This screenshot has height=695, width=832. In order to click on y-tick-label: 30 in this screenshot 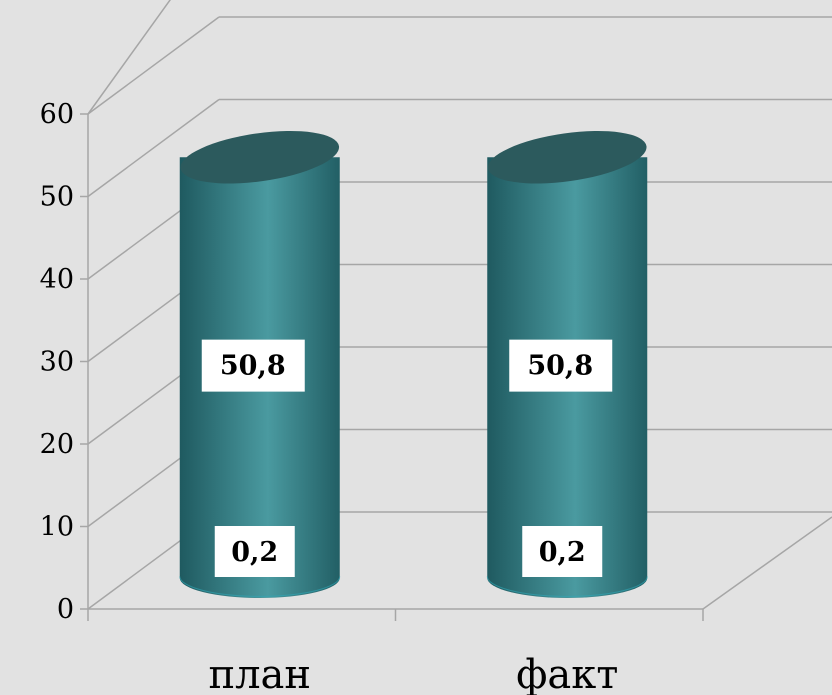, I will do `click(57, 362)`.